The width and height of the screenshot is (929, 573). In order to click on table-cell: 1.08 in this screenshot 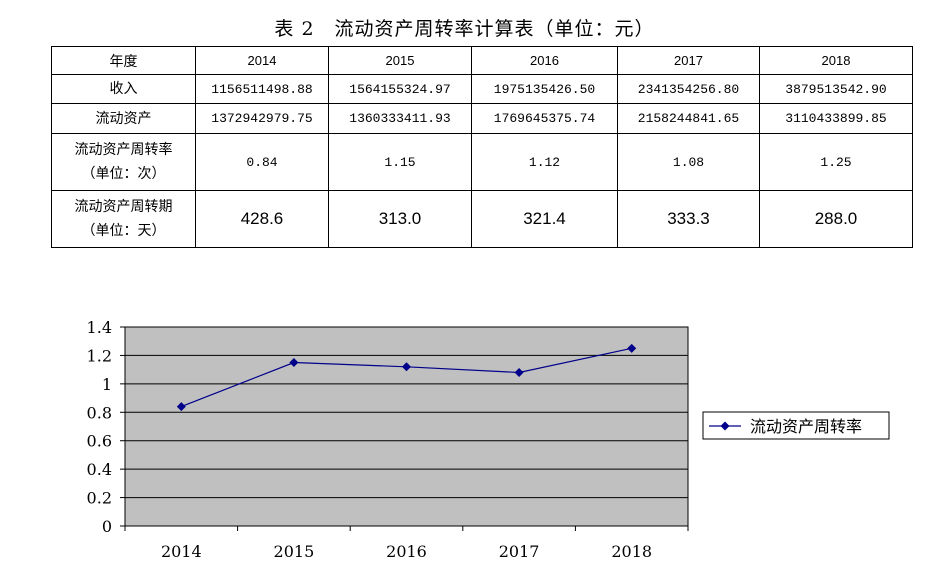, I will do `click(688, 162)`.